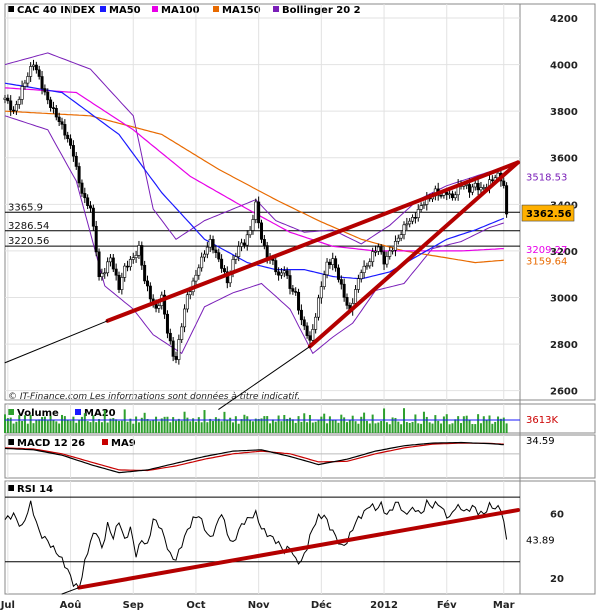 The image size is (600, 616). Describe the element at coordinates (103, 9) in the screenshot. I see `legend-swatch-ma50` at that location.